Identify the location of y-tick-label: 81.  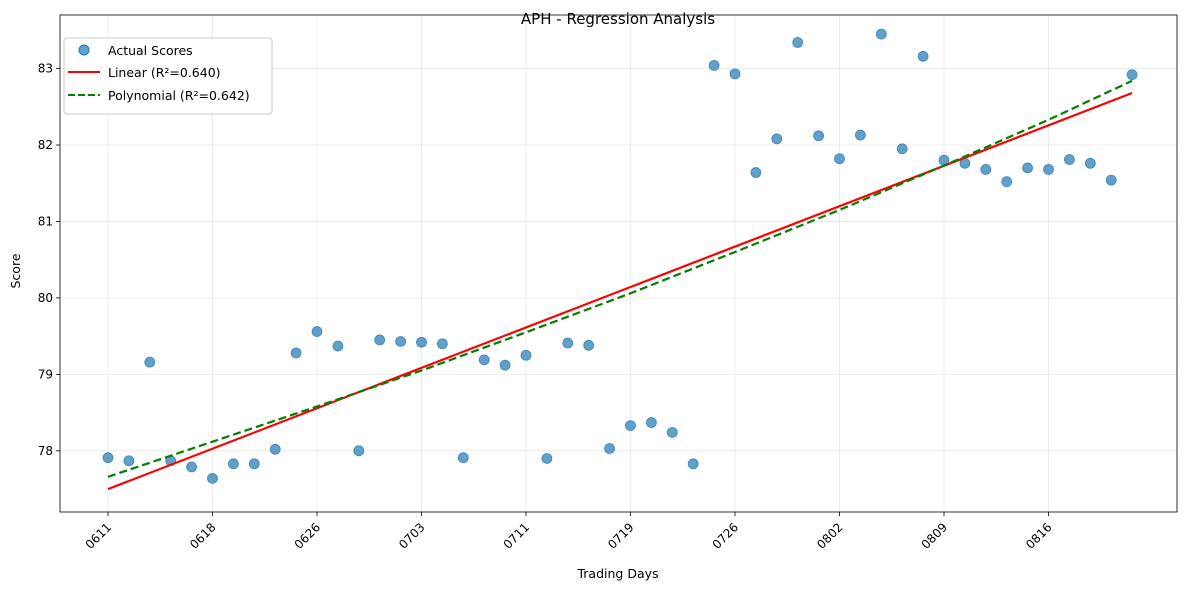
(45, 221).